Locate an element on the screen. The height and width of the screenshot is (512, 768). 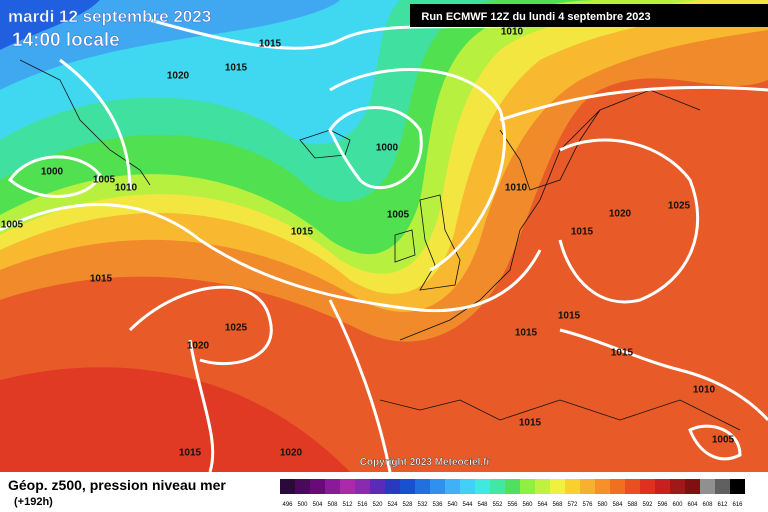
run-label: Run ECMWF 12Z du lundi 4 septembre 2023 is located at coordinates (535, 17).